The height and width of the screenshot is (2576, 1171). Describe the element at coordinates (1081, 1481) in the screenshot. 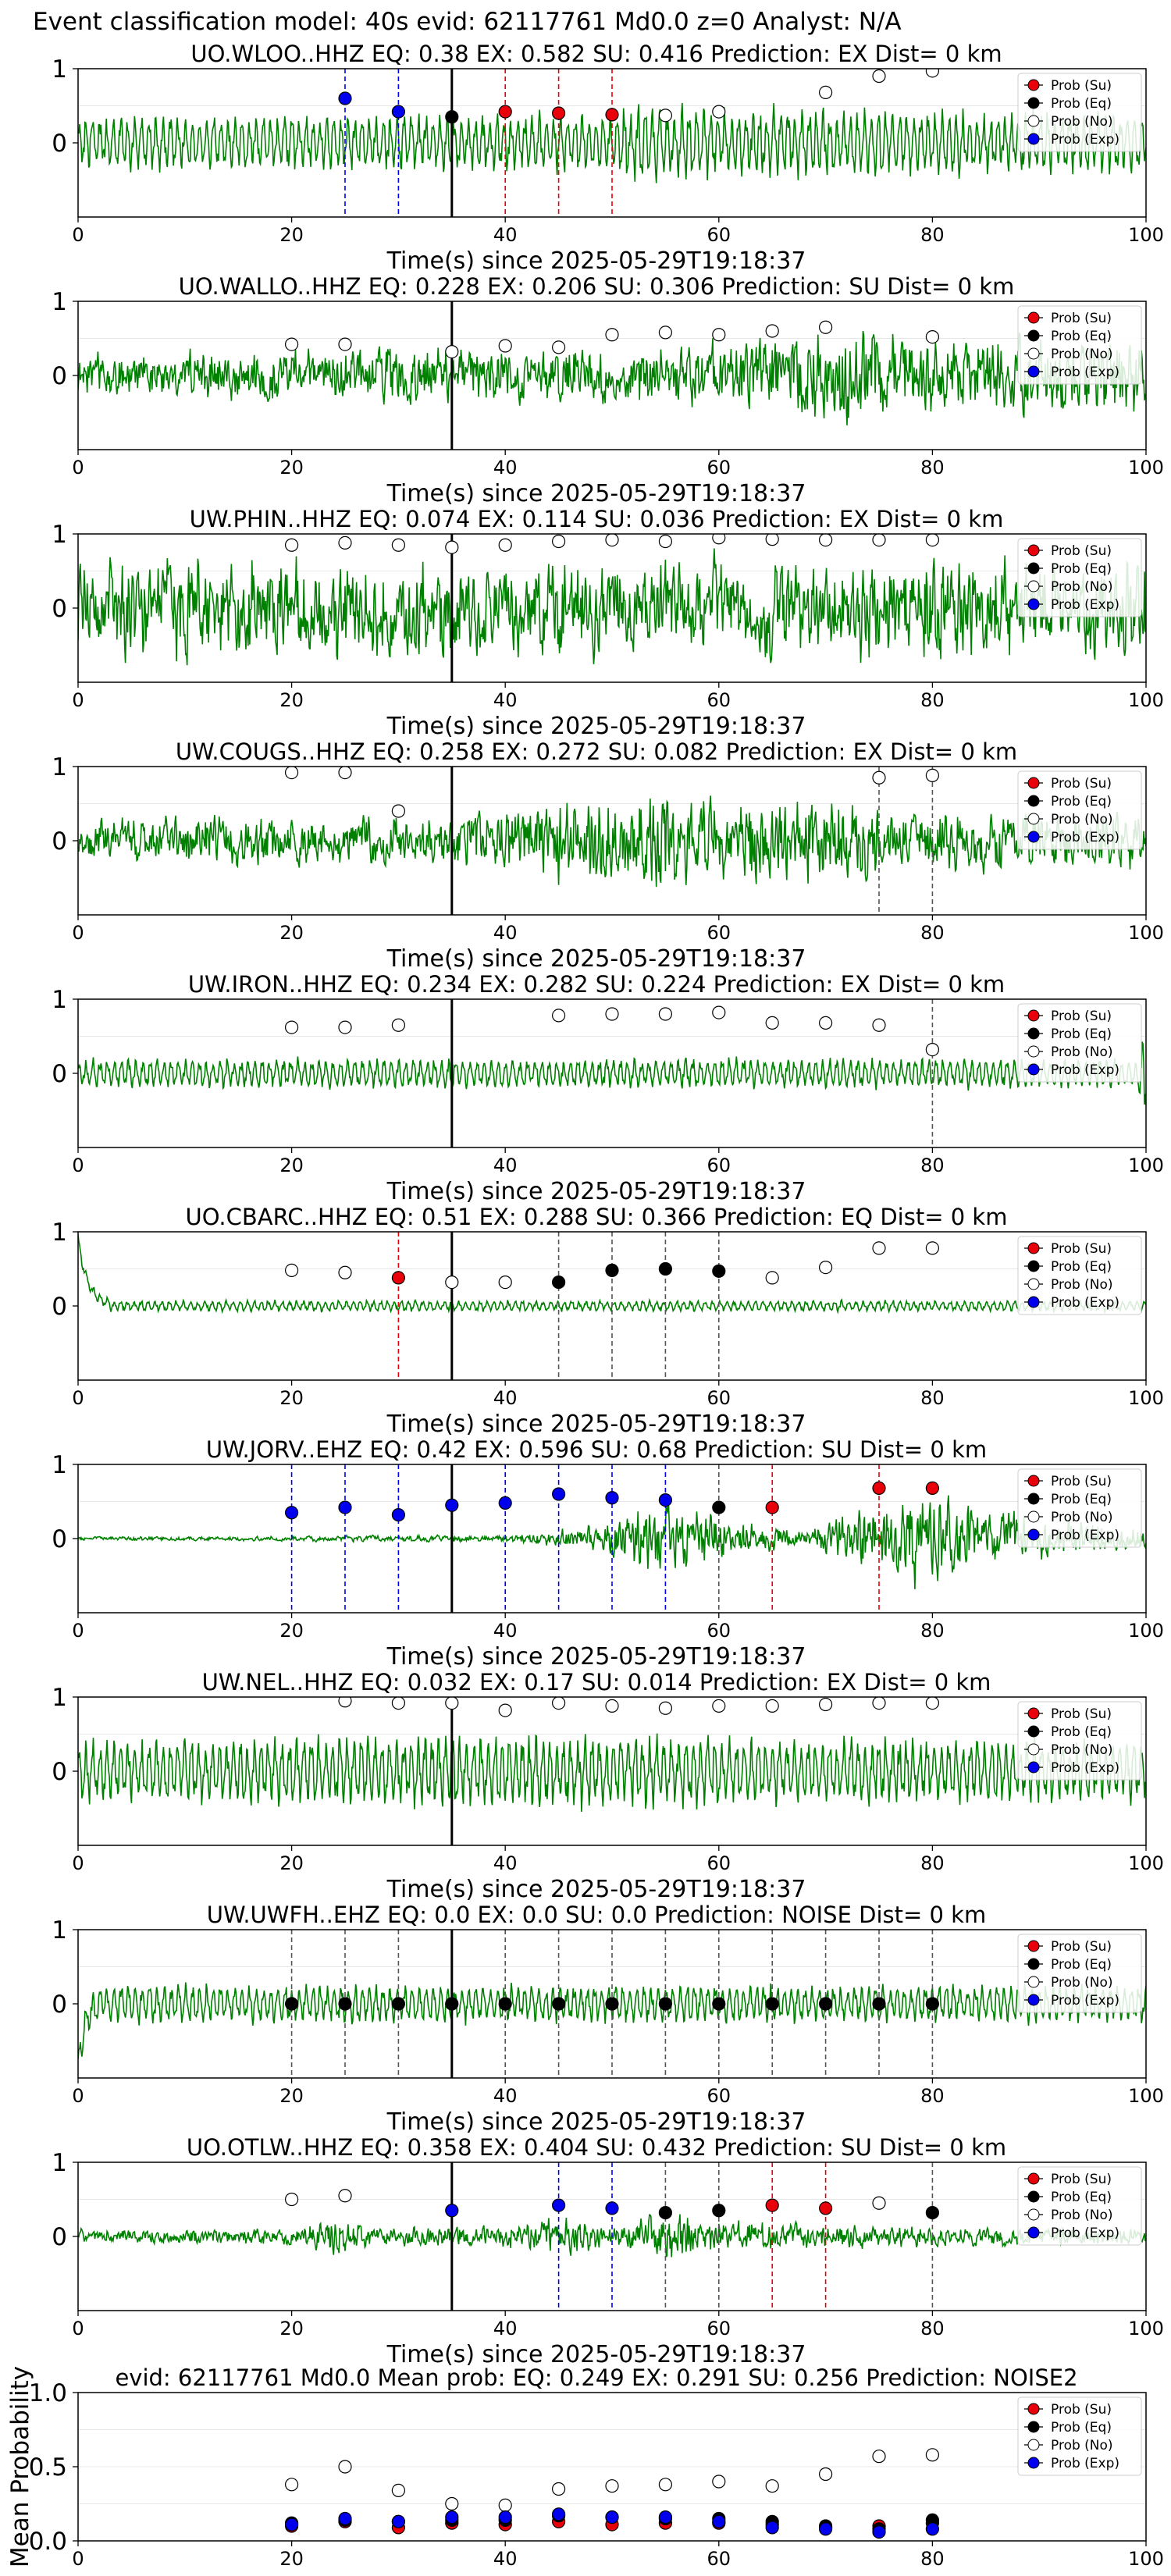

I see `legend-label-6-0: Prob (Su)` at that location.